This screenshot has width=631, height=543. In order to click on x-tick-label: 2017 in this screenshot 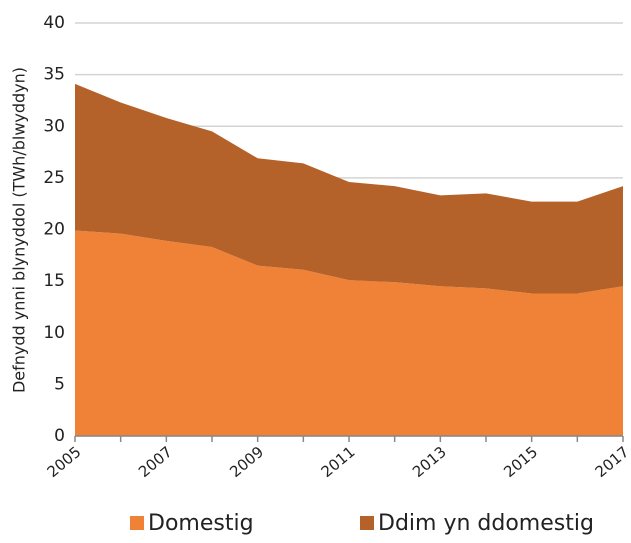, I will do `click(611, 462)`.